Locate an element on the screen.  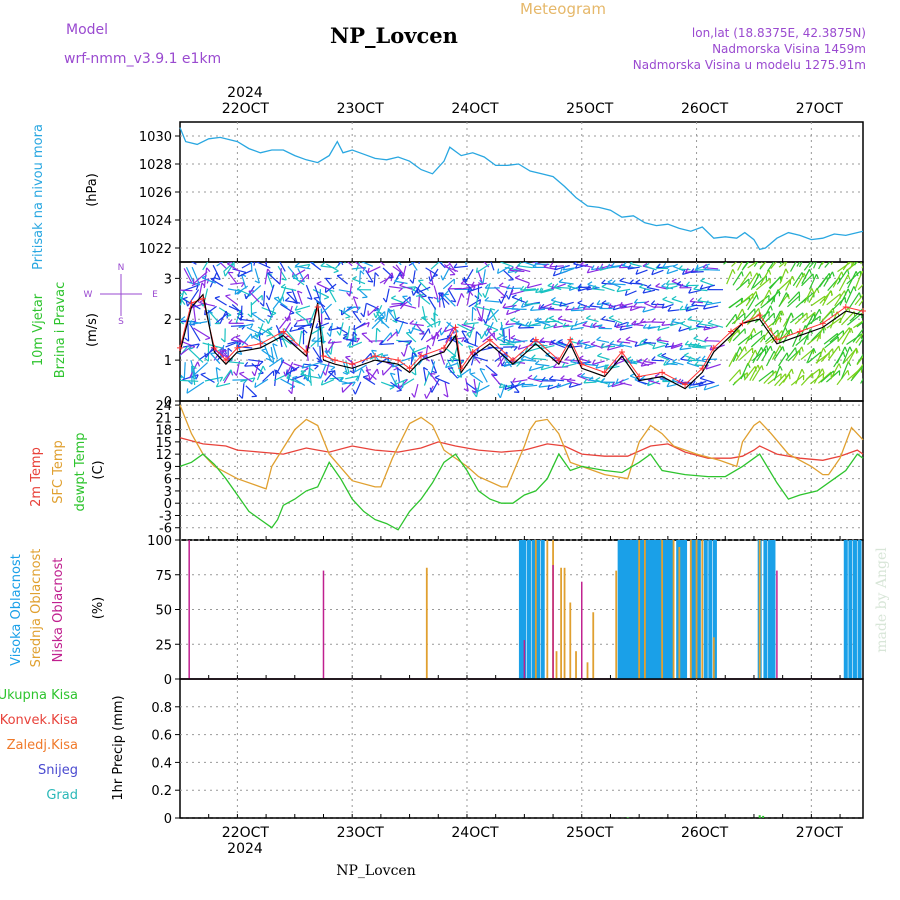
temp-ylabel2: SFC Temp is located at coordinates (58, 472).